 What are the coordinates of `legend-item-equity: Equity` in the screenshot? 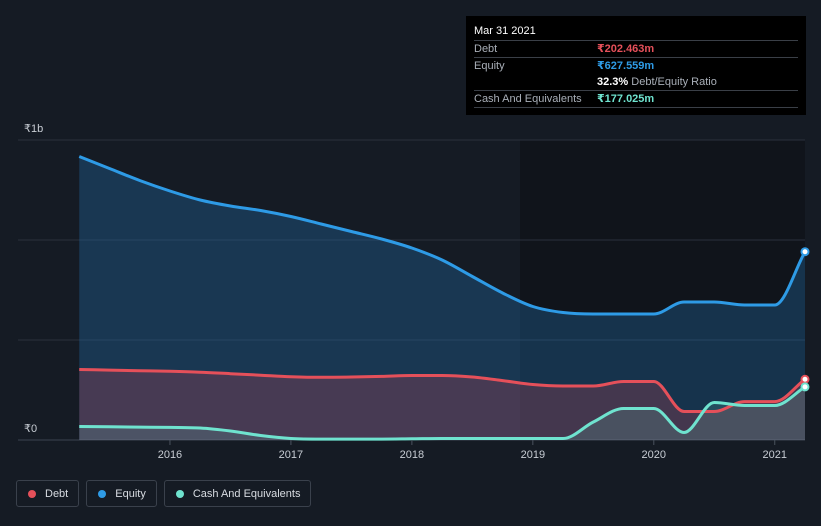 It's located at (121, 493).